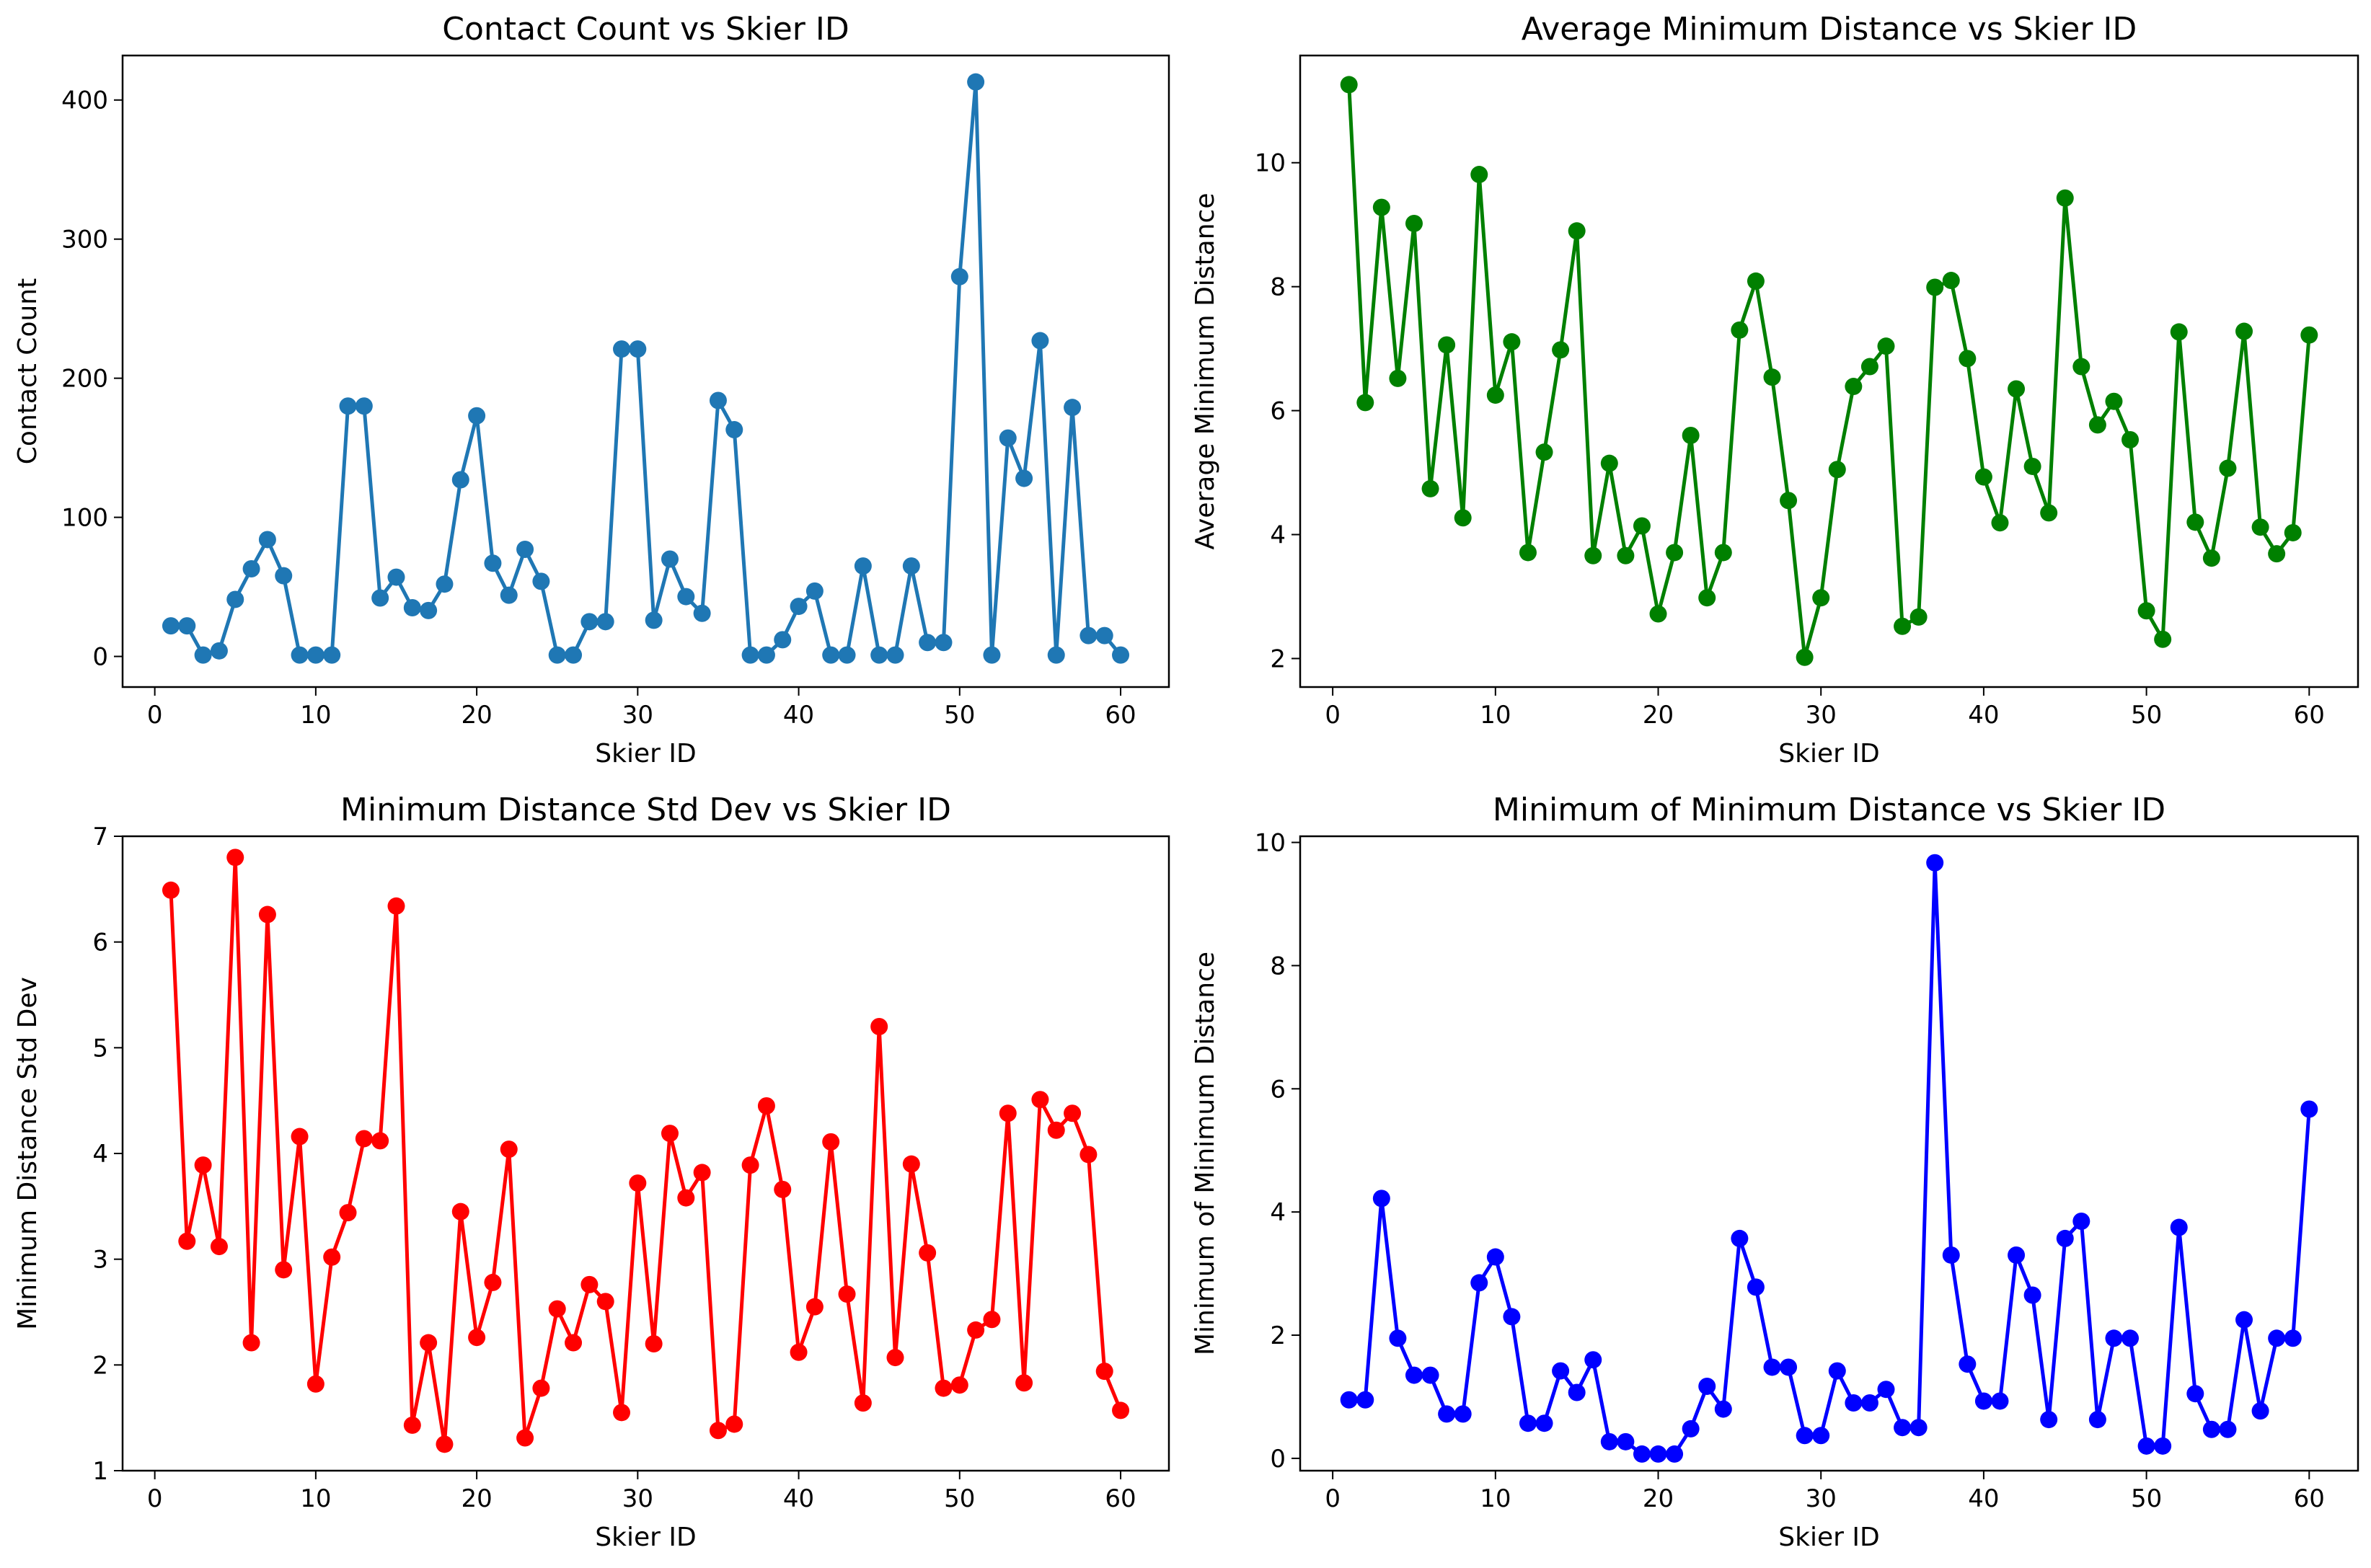 Image resolution: width=2371 pixels, height=1568 pixels. What do you see at coordinates (645, 1537) in the screenshot?
I see `x-axis-label: Skier ID` at bounding box center [645, 1537].